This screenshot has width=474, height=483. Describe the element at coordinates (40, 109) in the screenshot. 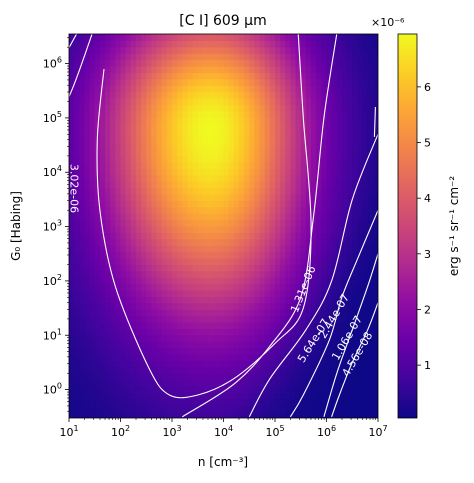

I see `contour-label: 5.64e-07` at that location.